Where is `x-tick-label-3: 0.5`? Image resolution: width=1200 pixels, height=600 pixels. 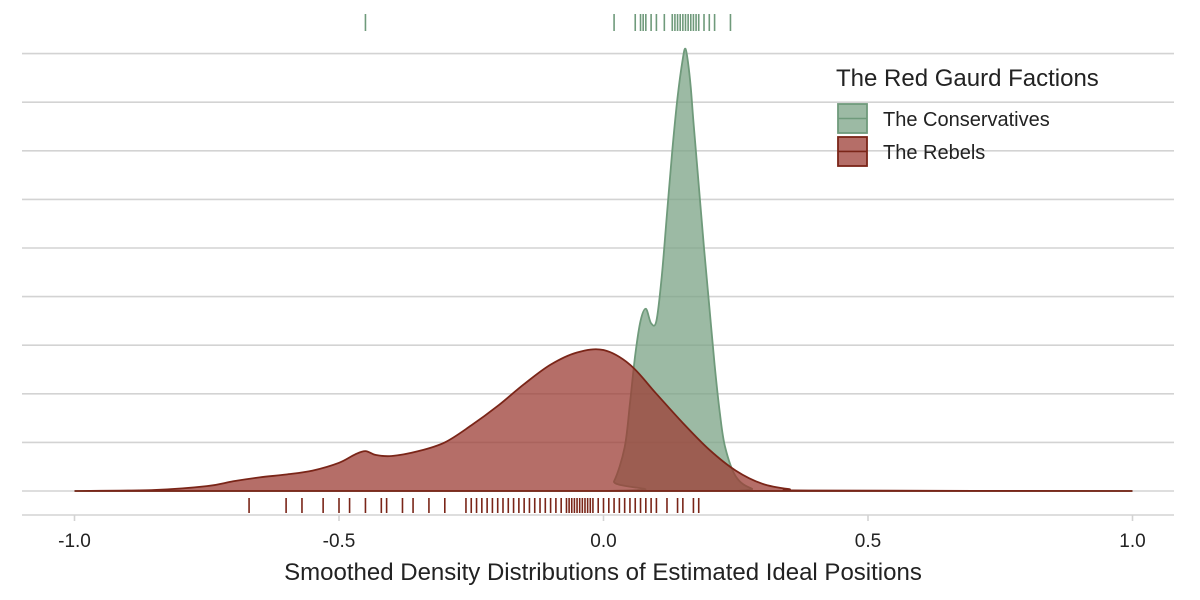
x-tick-label-3: 0.5 is located at coordinates (868, 541).